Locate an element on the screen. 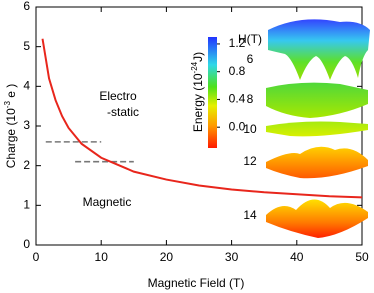  cb-label-sup: -24 is located at coordinates (194, 67).